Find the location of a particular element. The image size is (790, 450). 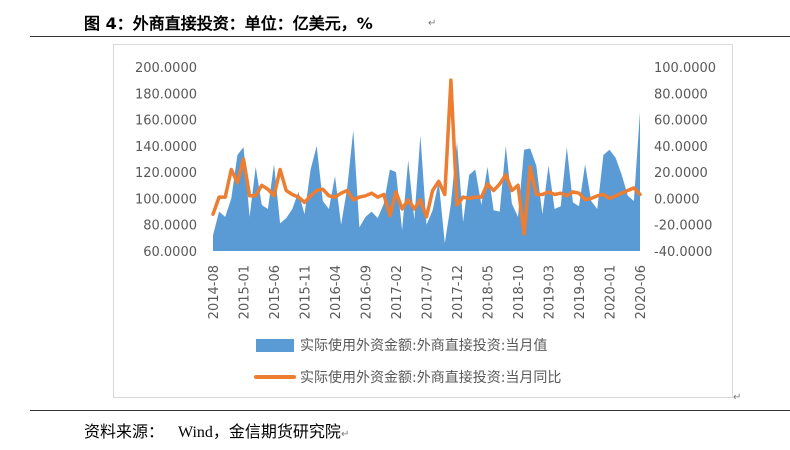

legend-label-line: 实际使用外资金额:外商直接投资:当月同比 is located at coordinates (430, 377).